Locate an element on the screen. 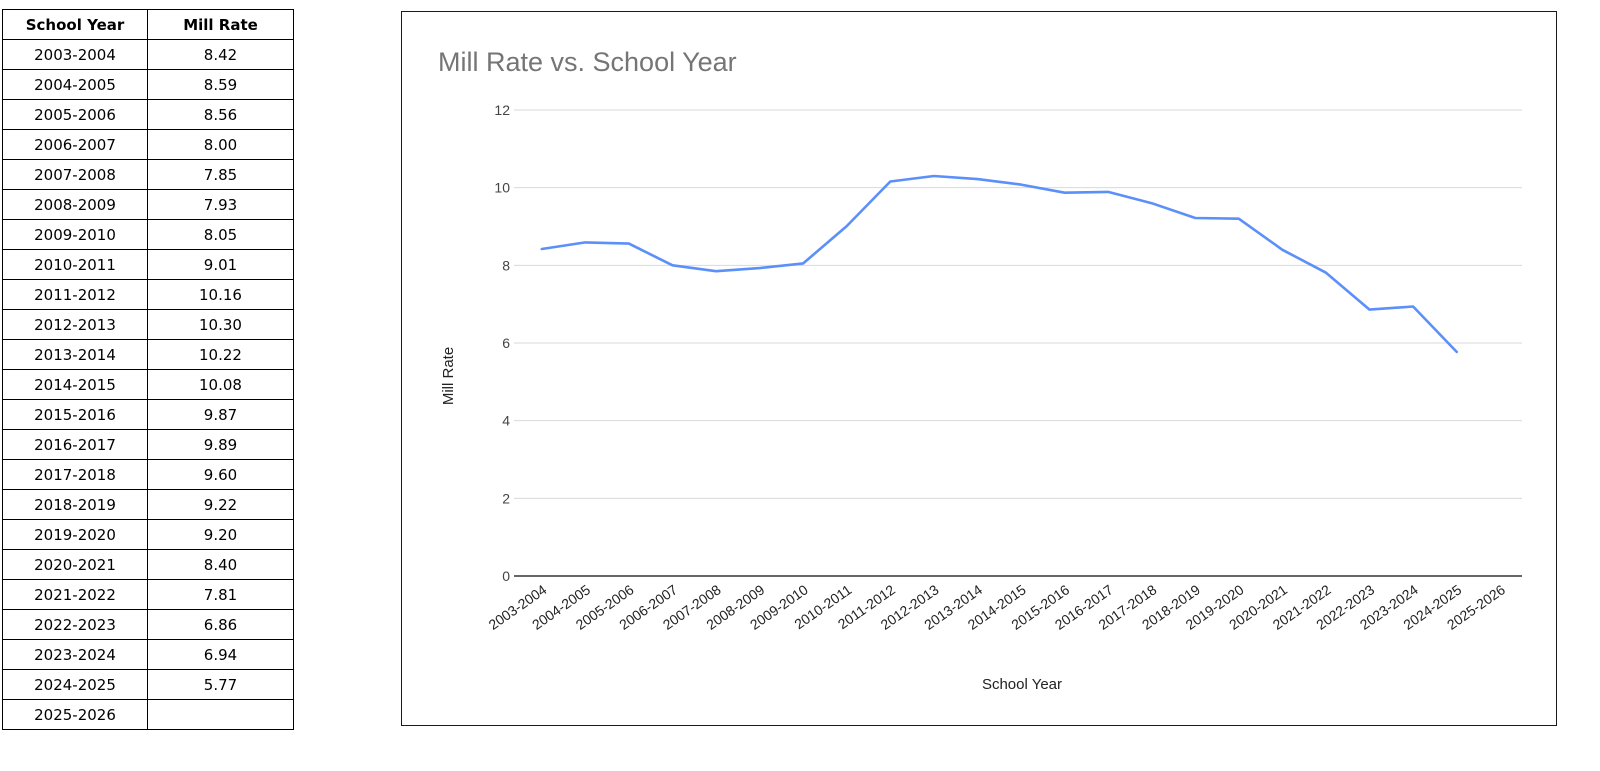 The image size is (1600, 771). cell-mill-rate: 9.20 is located at coordinates (220, 534).